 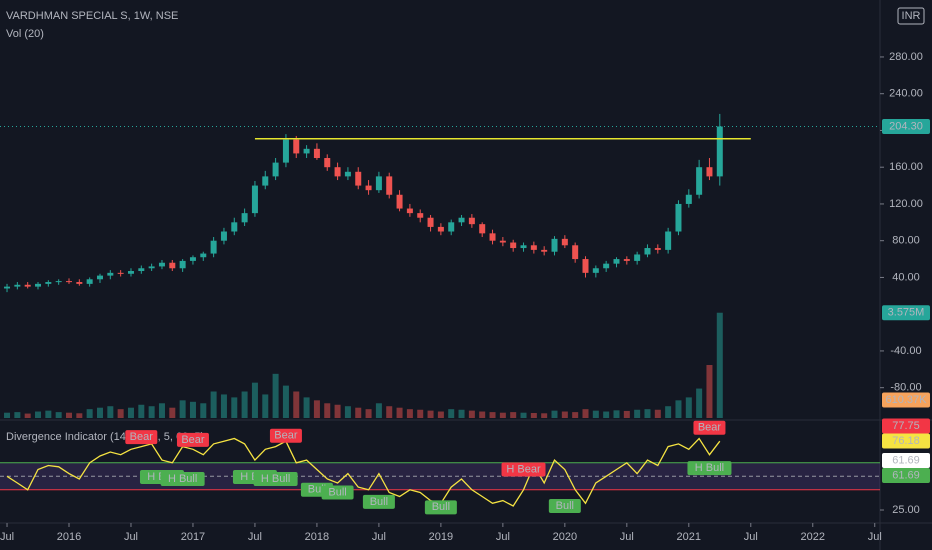 I want to click on x-tick-label: 2020, so click(x=565, y=537).